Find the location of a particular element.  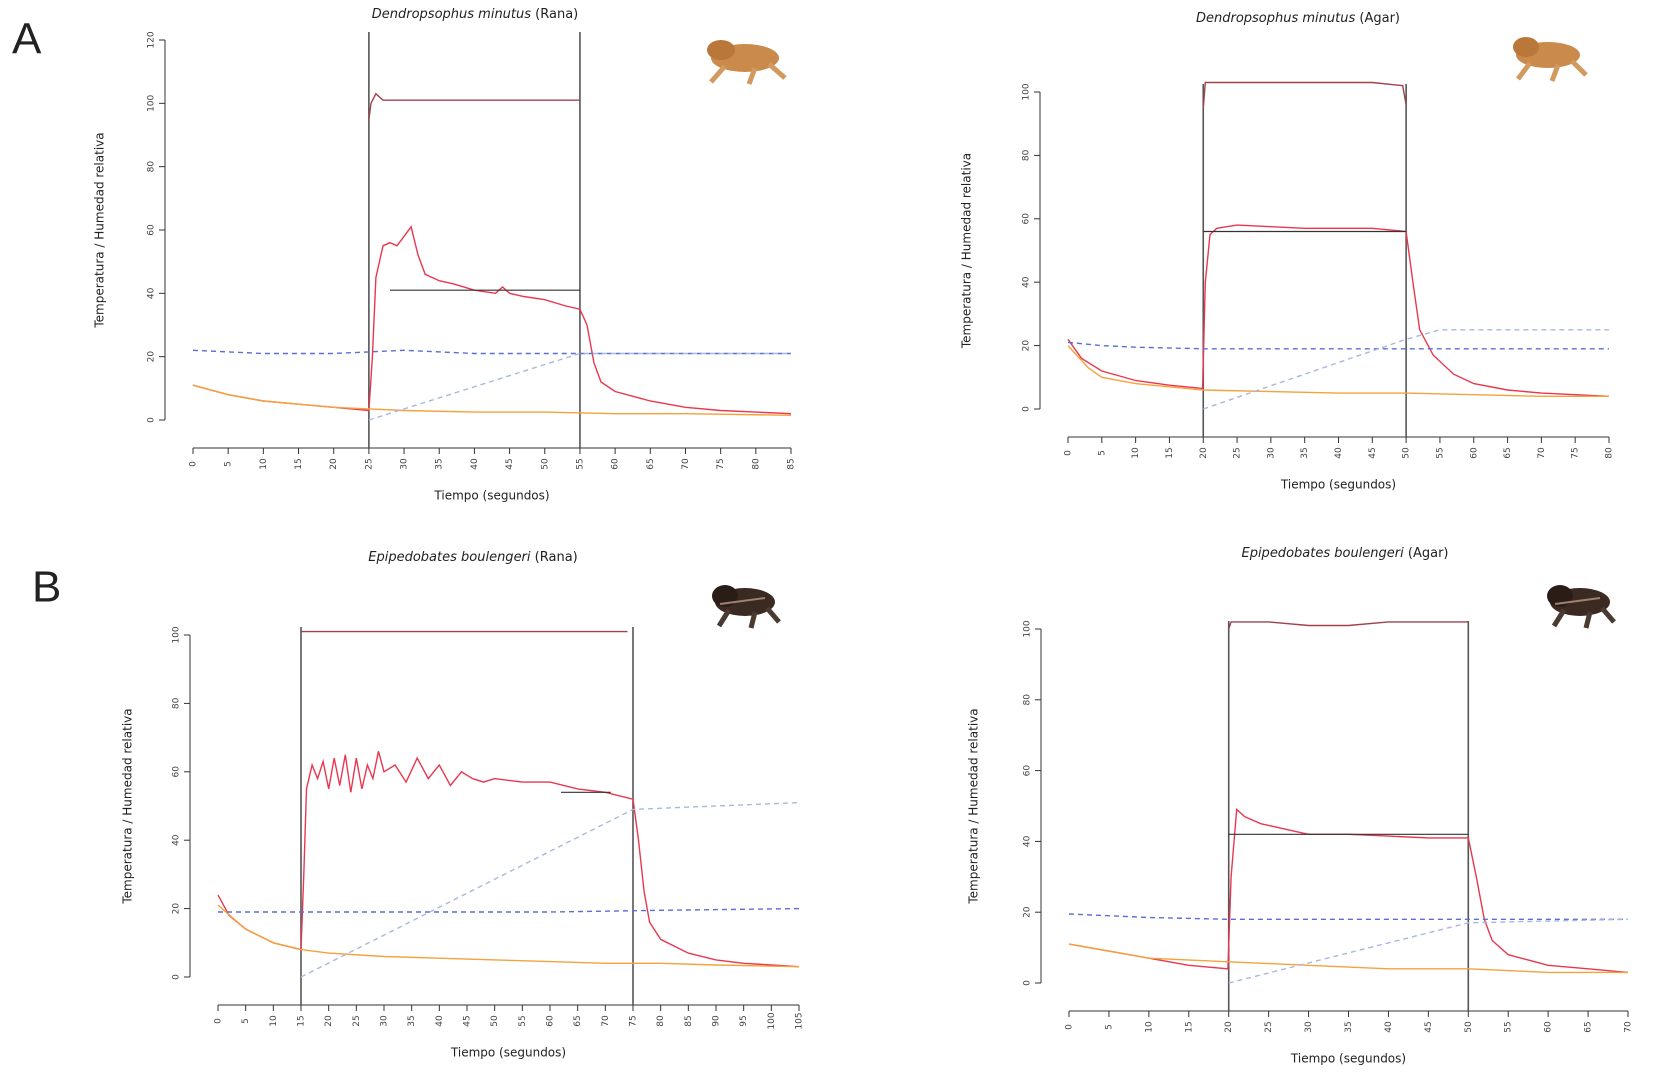

title-species: Epipedobates boulengeri is located at coordinates (449, 557).